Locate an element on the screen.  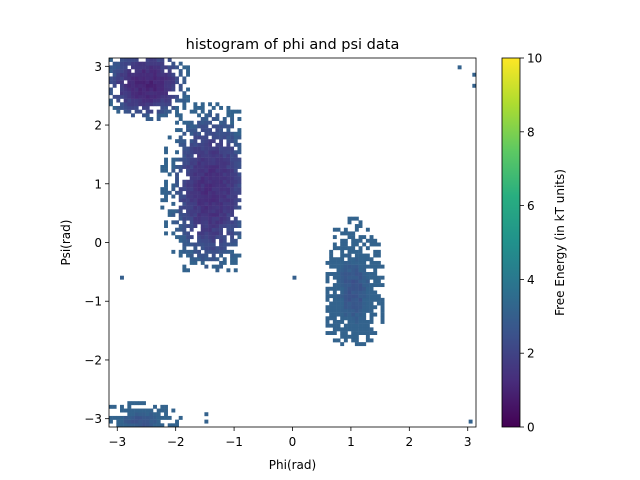
colorbar-tick-label: 6 is located at coordinates (531, 206).